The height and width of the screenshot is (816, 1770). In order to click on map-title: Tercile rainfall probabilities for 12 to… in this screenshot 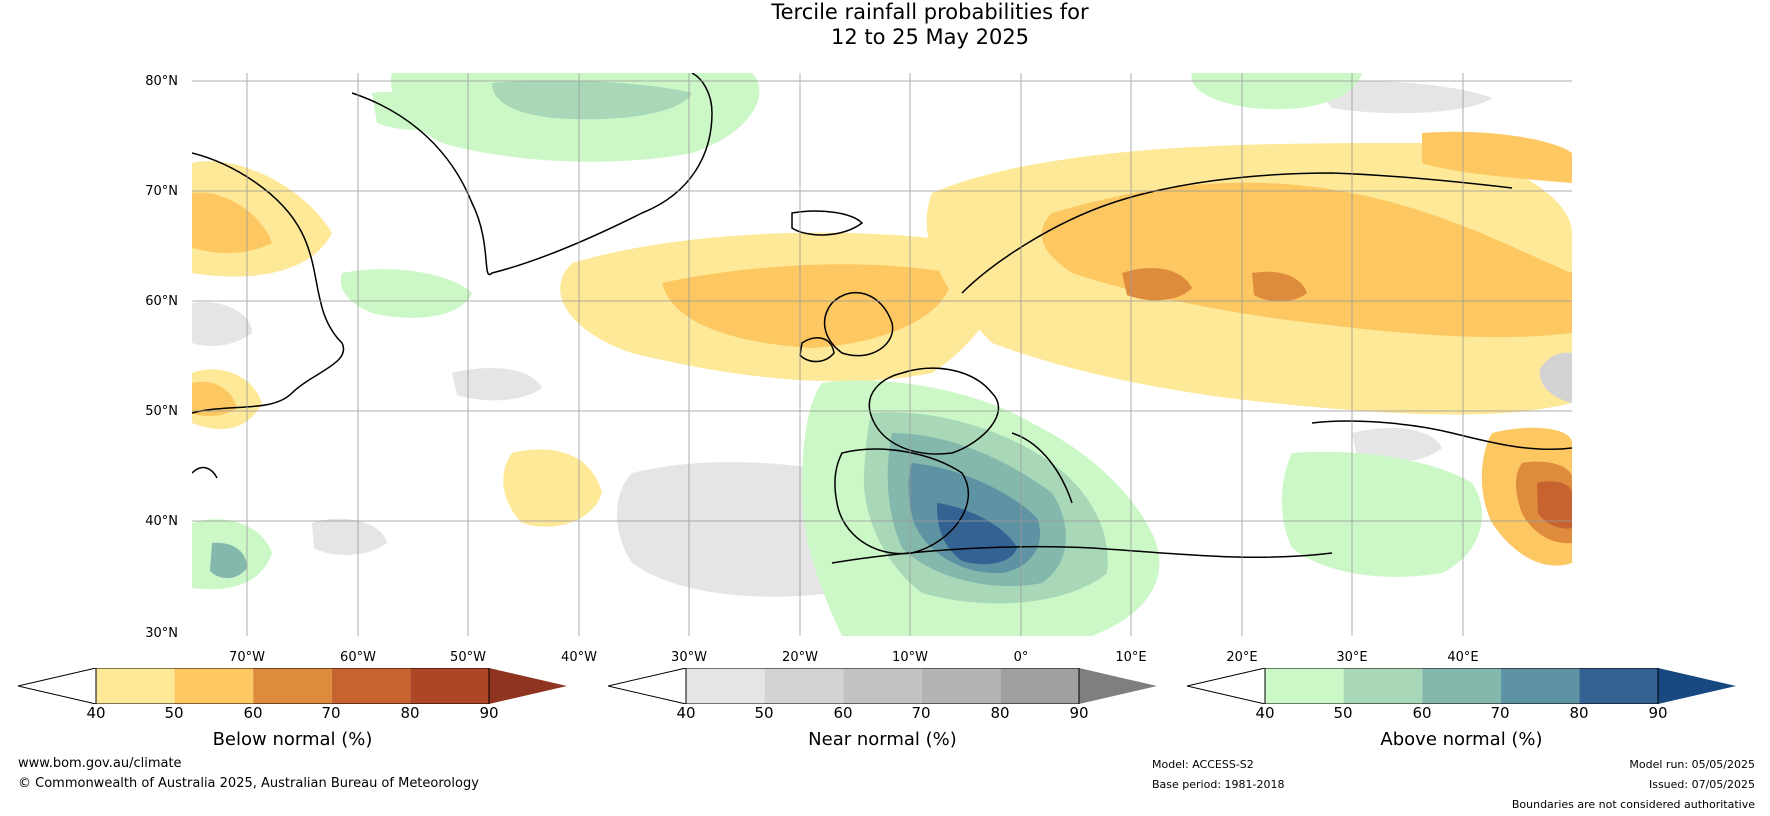, I will do `click(885, 25)`.